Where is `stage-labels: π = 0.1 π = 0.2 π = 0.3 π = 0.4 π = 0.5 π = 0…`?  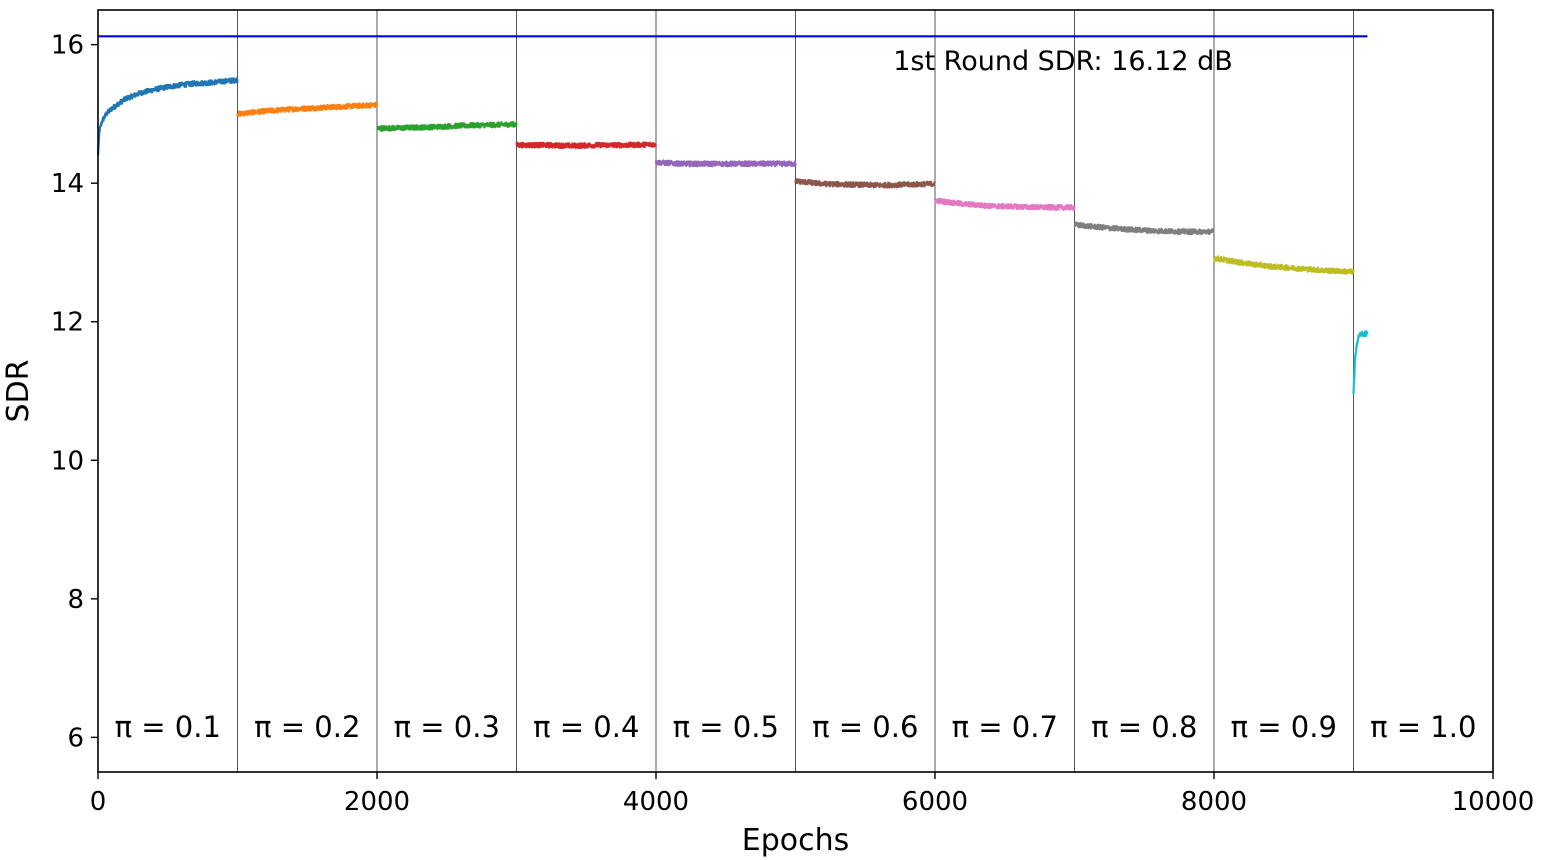 stage-labels: π = 0.1 π = 0.2 π = 0.3 π = 0.4 π = 0.5 π = 0… is located at coordinates (796, 727).